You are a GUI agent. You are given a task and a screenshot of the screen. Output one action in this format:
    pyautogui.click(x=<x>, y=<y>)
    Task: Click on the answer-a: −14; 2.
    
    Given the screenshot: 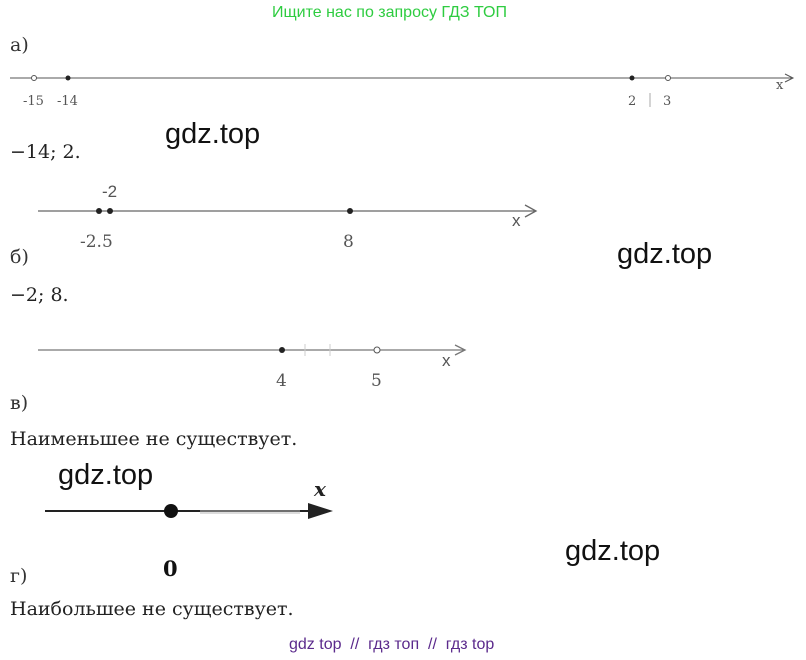 What is the action you would take?
    pyautogui.click(x=45, y=152)
    